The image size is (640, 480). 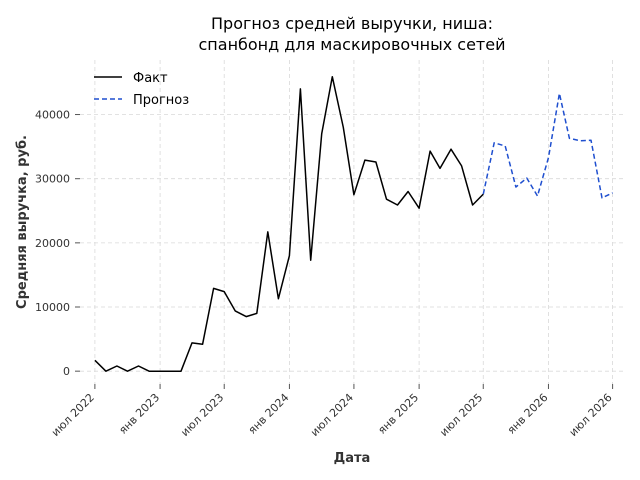 I want to click on x-axis-label: Дата, so click(x=352, y=458).